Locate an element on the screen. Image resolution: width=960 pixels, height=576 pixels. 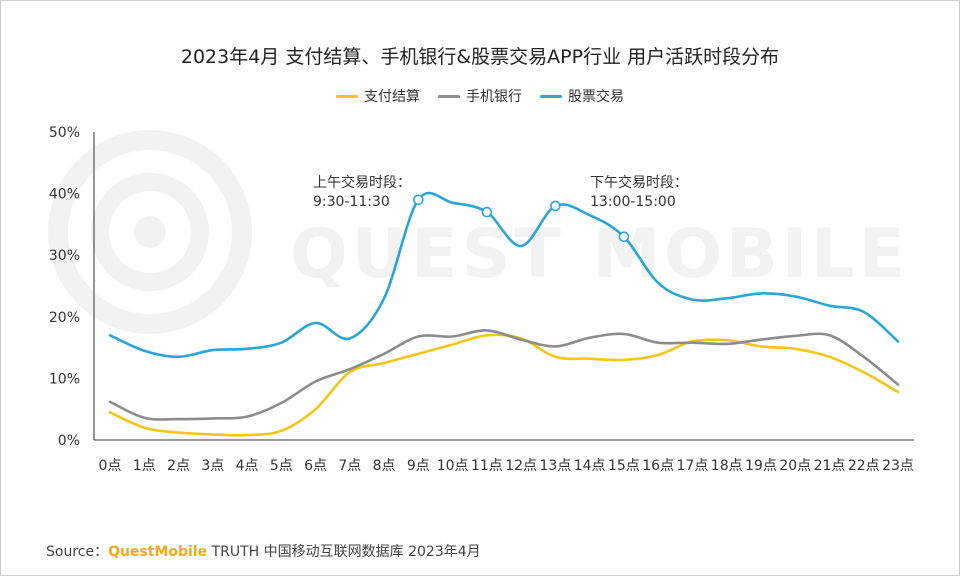
chart-legend: 支付结算 手机银行 股票交易 is located at coordinates (480, 96).